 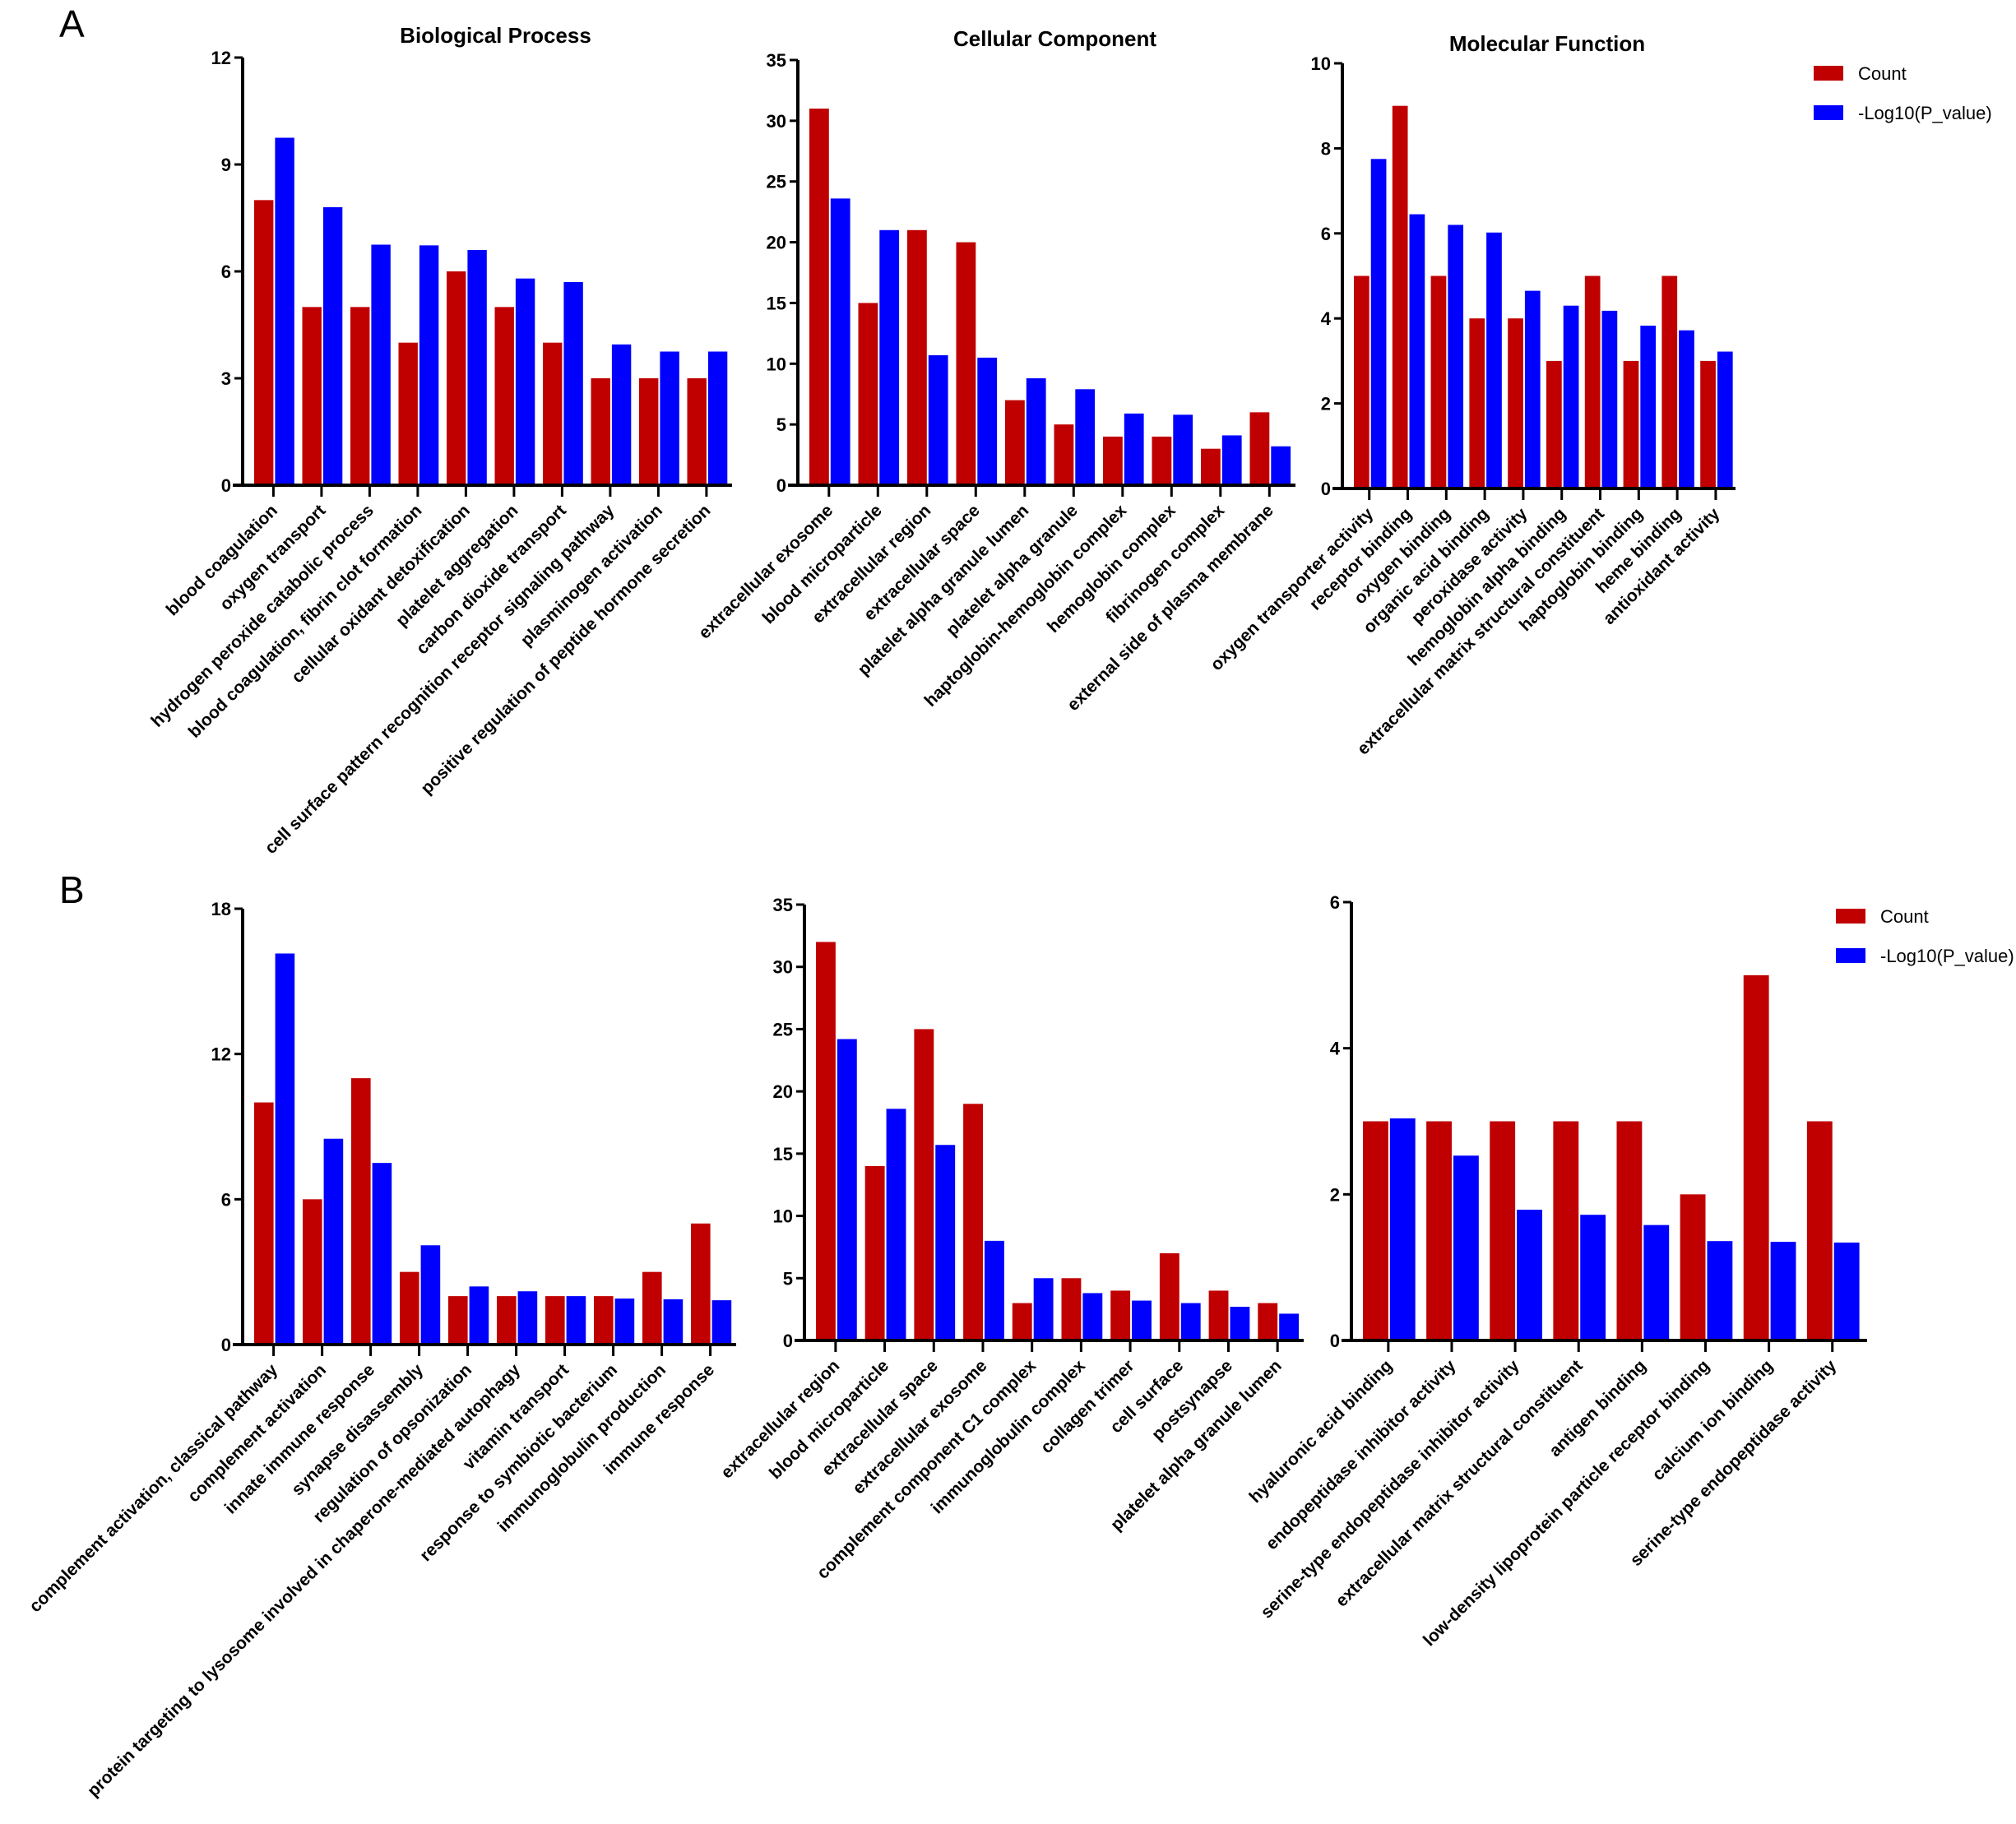 I want to click on y-tick-label: 18, so click(x=221, y=909).